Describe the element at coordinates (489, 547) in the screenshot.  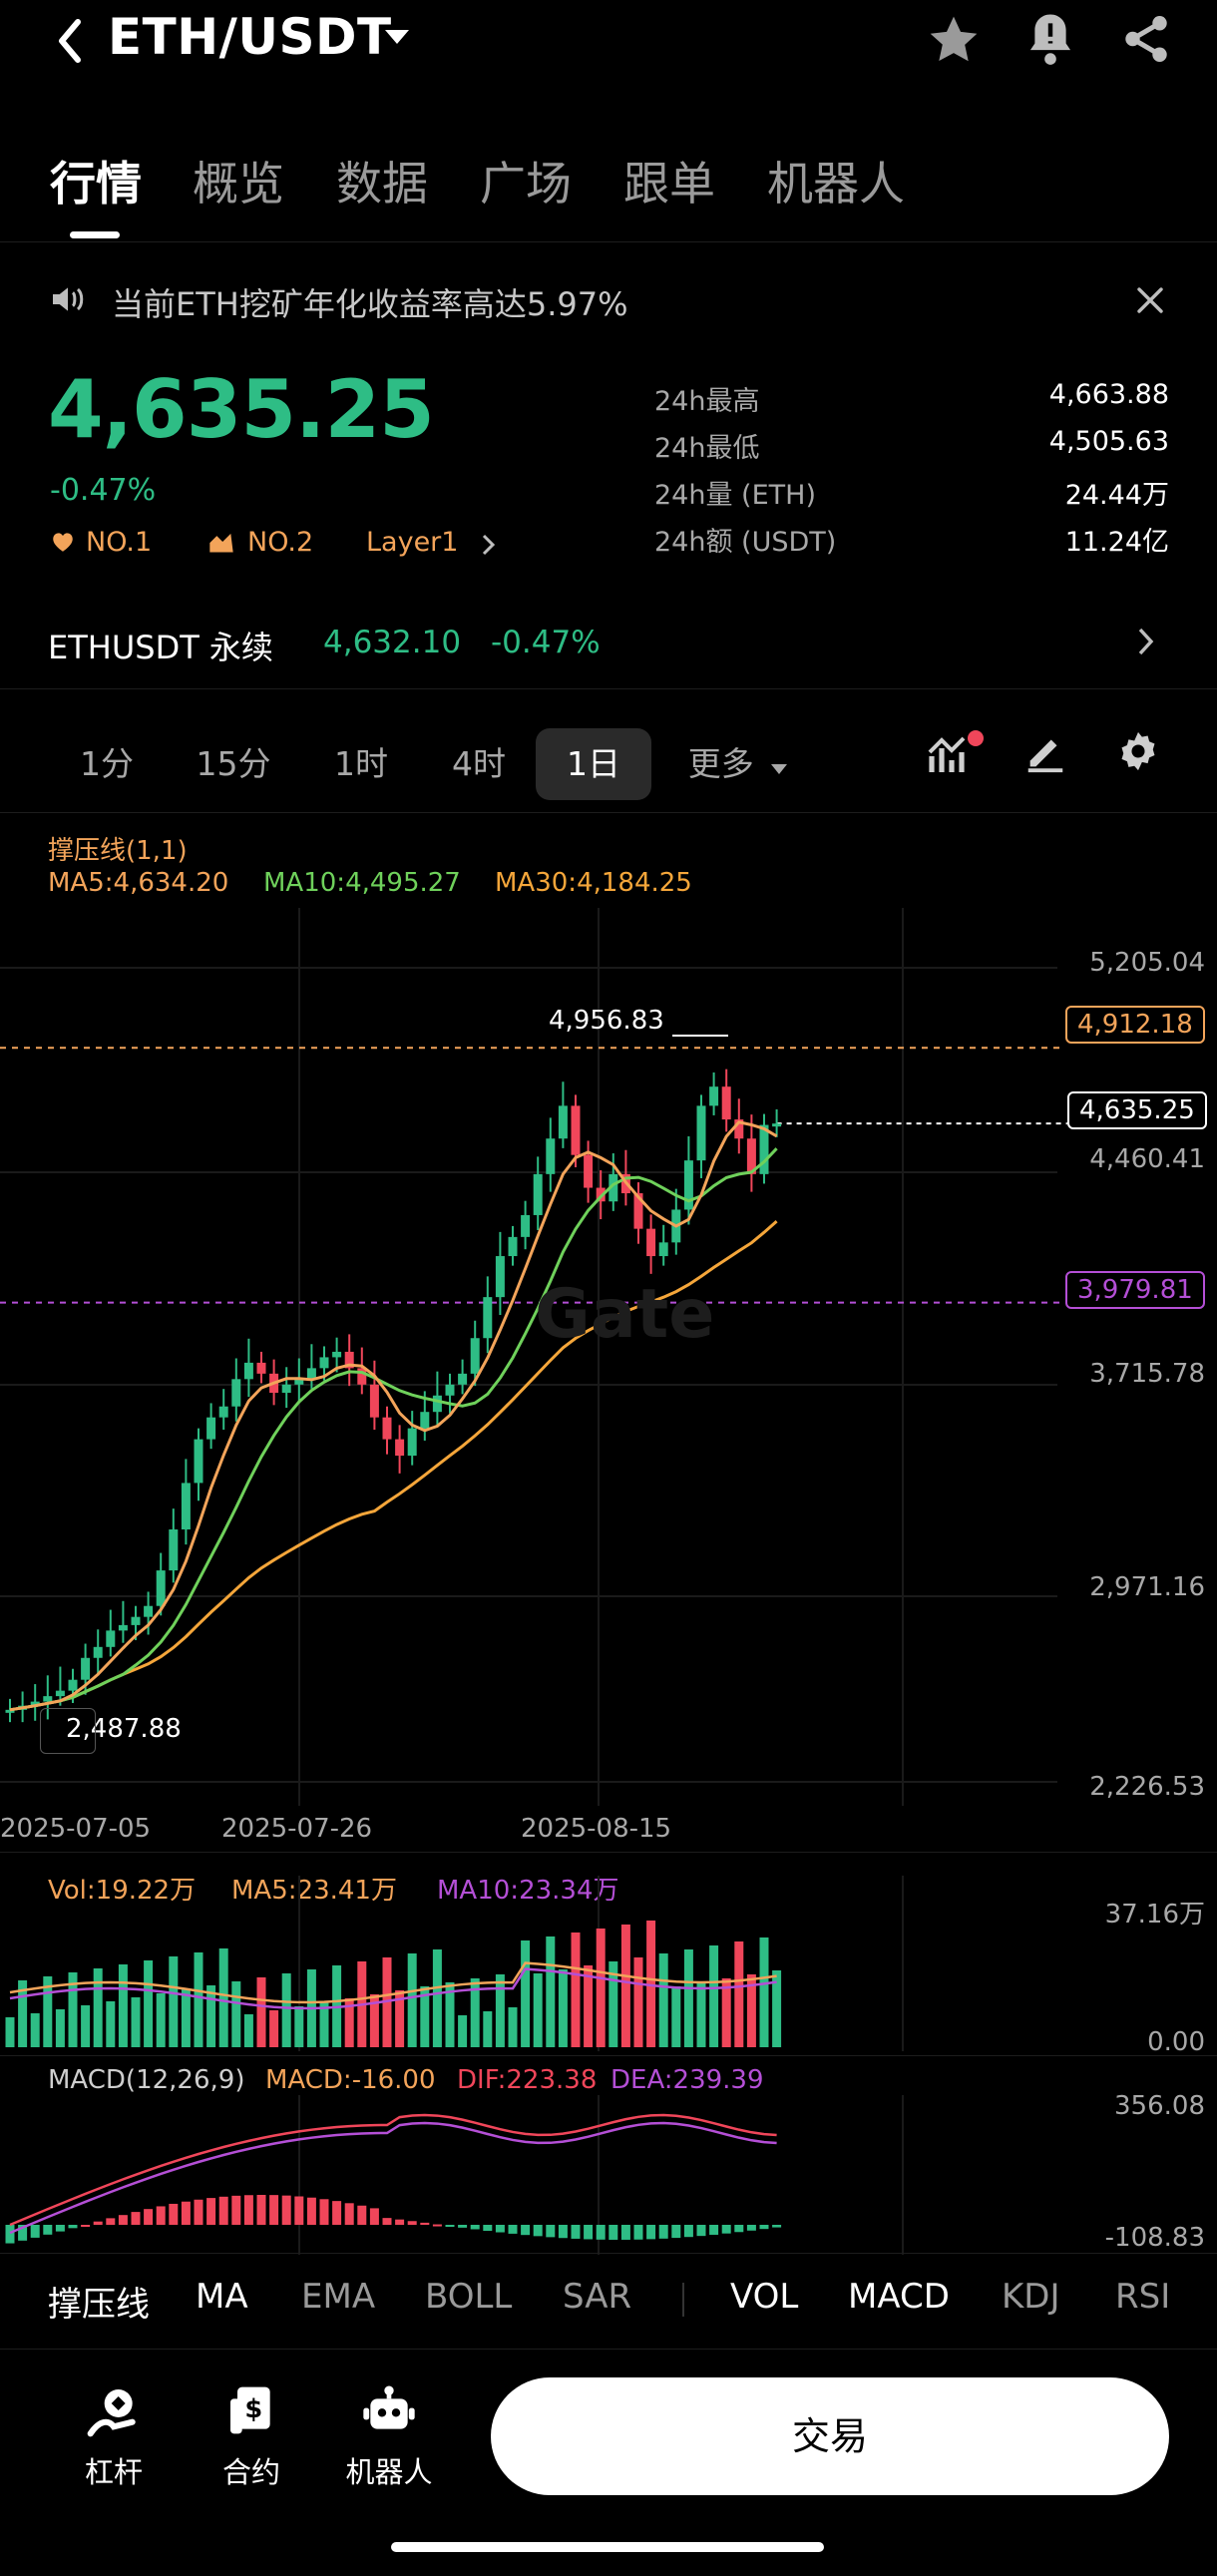
I see `chevron-right-icon` at that location.